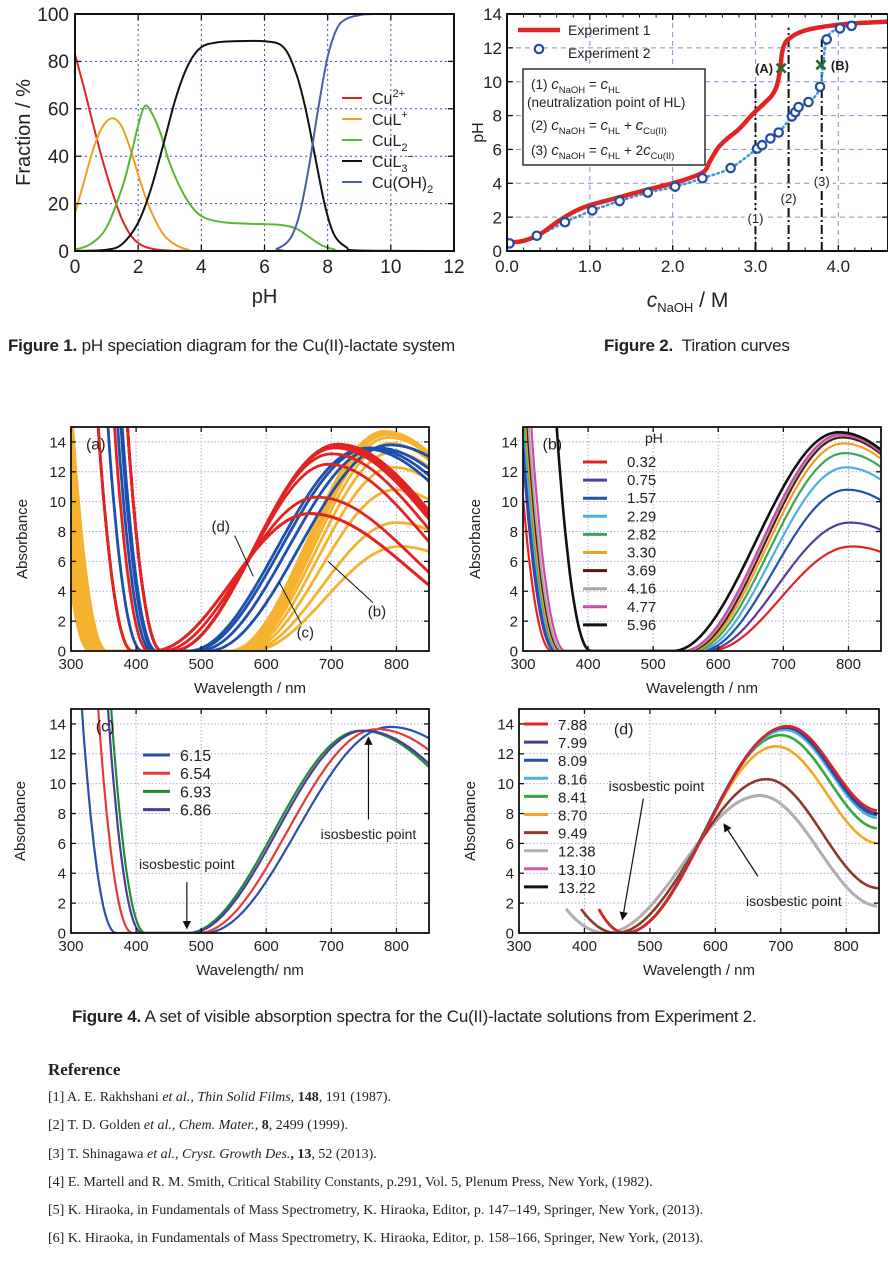 This screenshot has height=1280, width=888. I want to click on figure-2-label: Figure 2., so click(639, 345).